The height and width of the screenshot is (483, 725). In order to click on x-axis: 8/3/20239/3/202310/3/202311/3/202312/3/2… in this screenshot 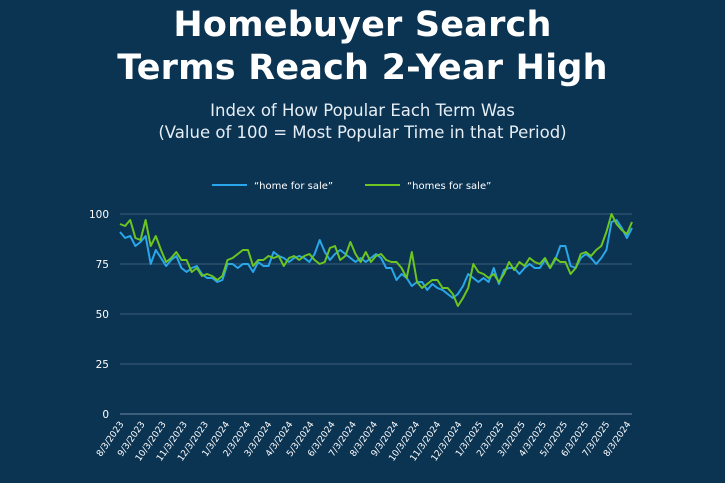, I will do `click(364, 442)`.